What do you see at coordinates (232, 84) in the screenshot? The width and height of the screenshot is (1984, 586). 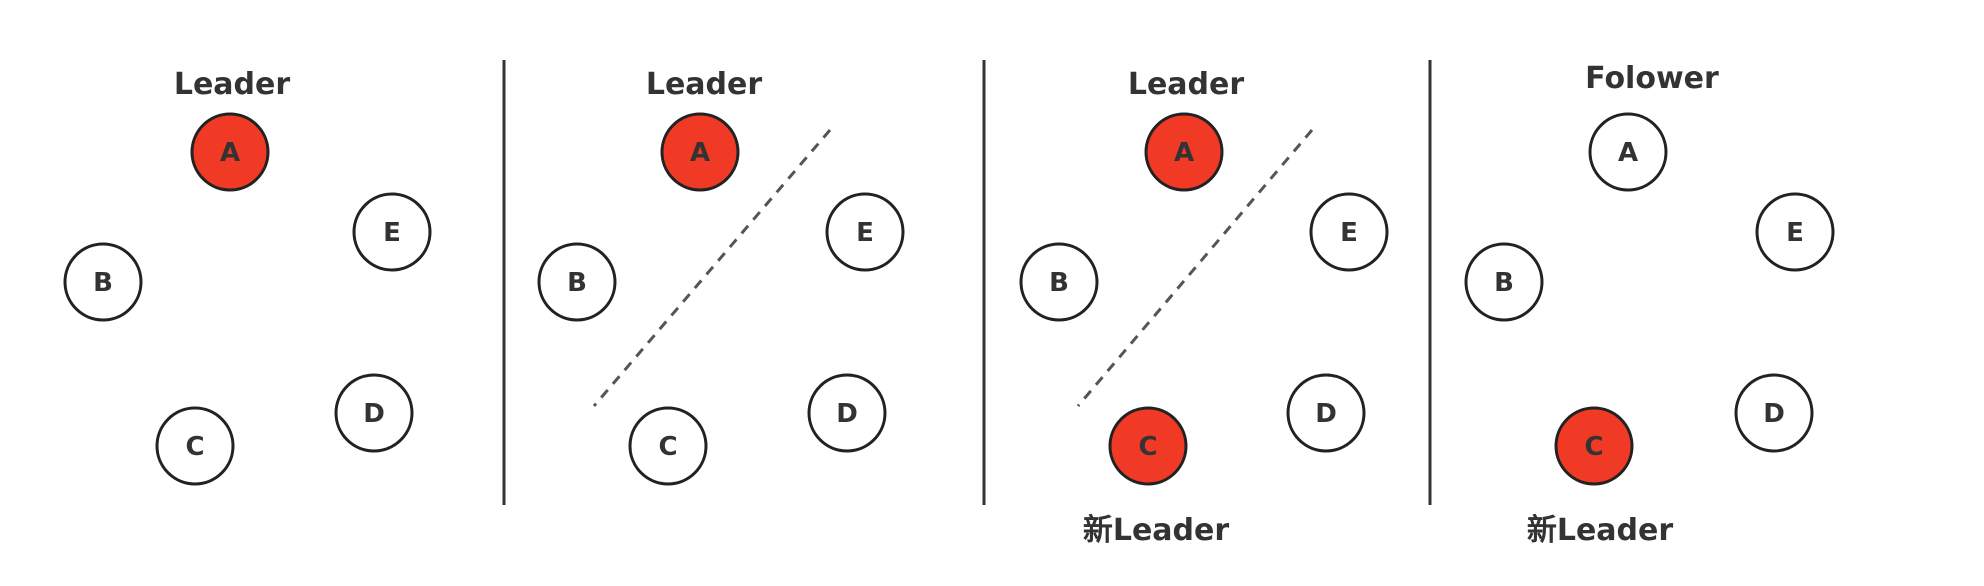 I see `panel-1-top-label: Leader` at bounding box center [232, 84].